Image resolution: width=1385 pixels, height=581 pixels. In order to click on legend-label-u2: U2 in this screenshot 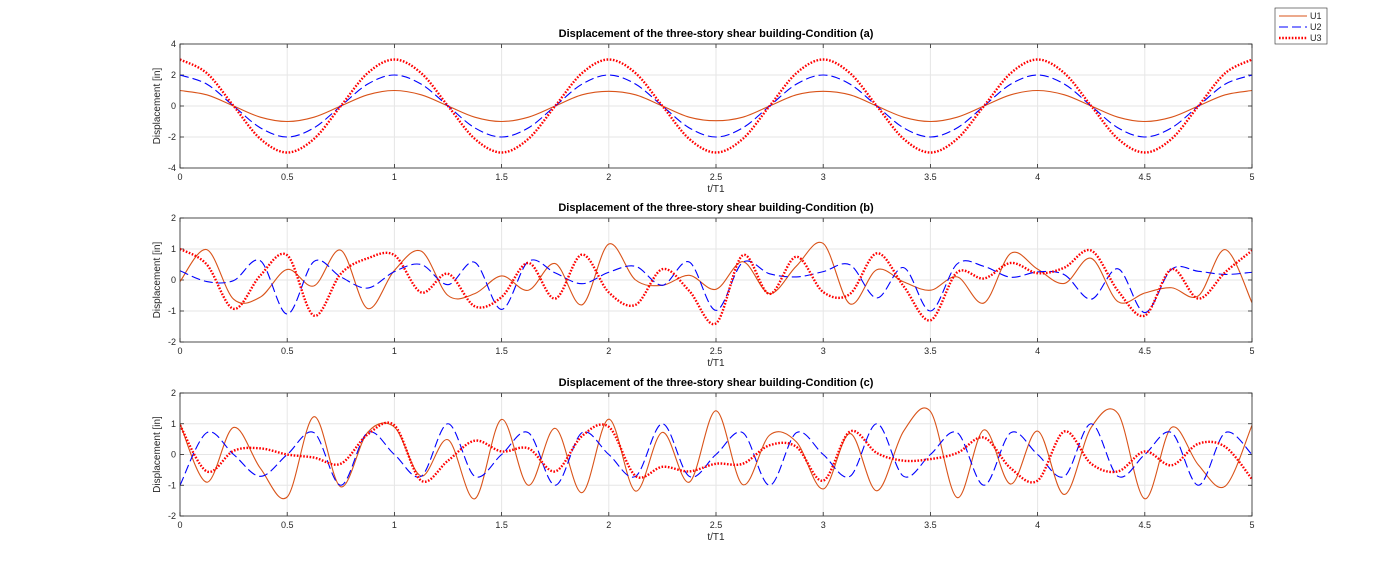, I will do `click(1316, 27)`.